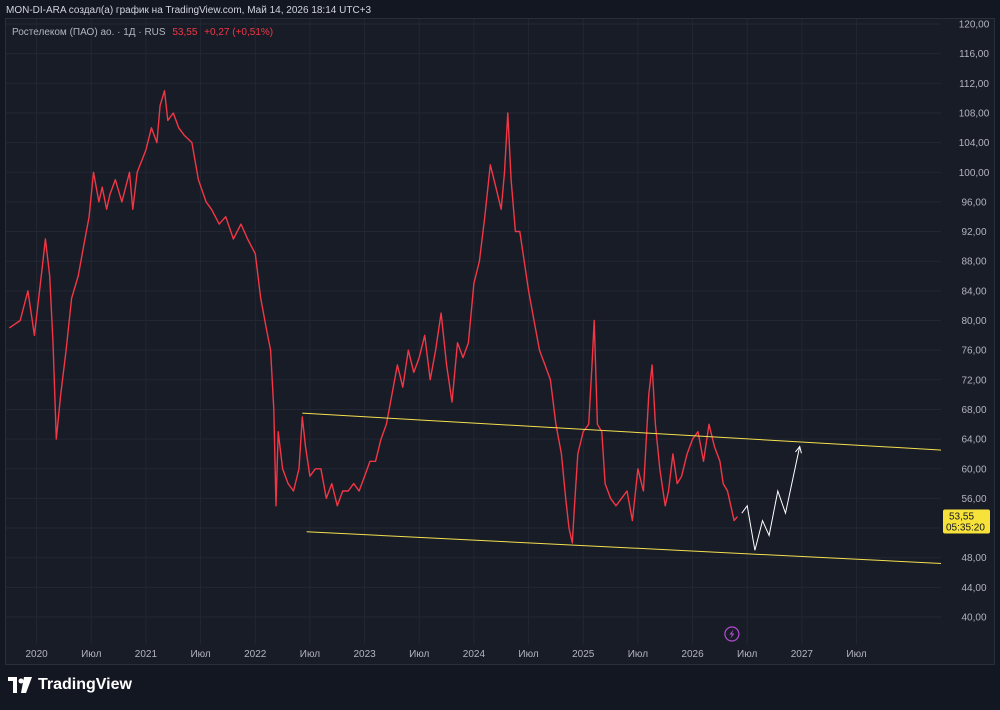 The image size is (1000, 710). I want to click on y-tick-label: 104,00, so click(974, 143).